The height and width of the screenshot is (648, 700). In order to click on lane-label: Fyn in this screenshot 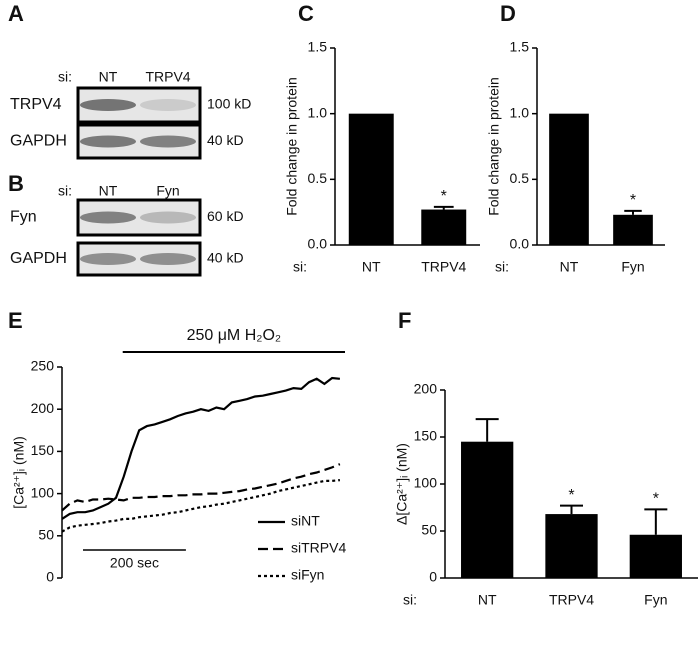, I will do `click(167, 191)`.